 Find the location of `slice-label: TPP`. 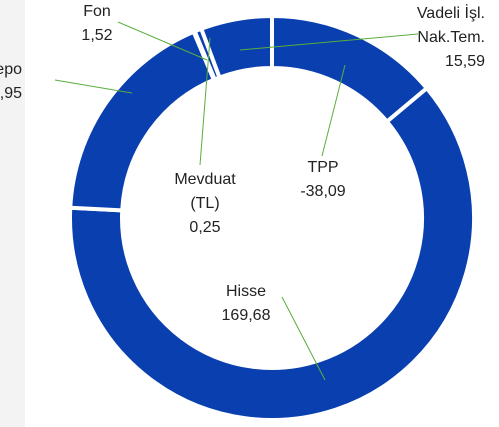

slice-label: TPP is located at coordinates (322, 167).